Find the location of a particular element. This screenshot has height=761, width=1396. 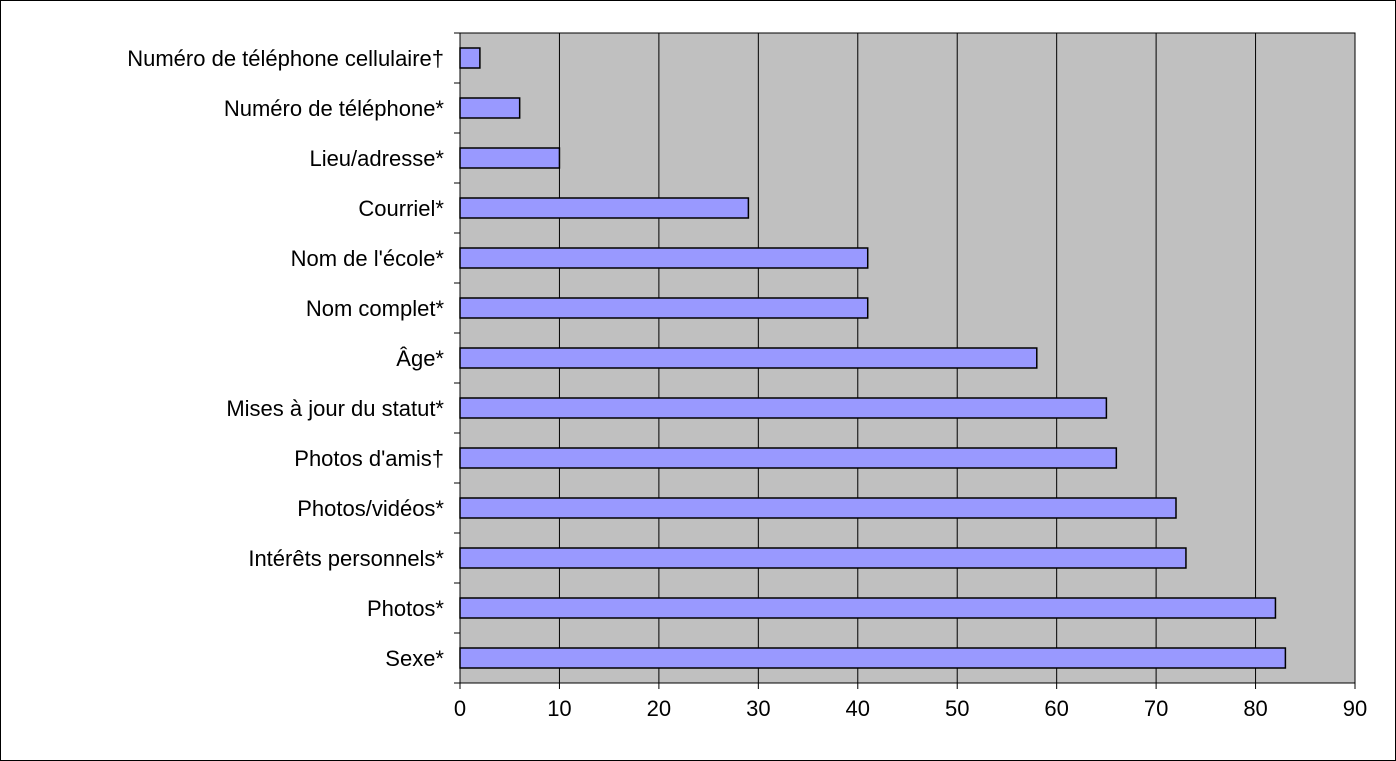

x-tick-labels: 0 10 20 30 40 50 60 70 80 90 is located at coordinates (910, 708).